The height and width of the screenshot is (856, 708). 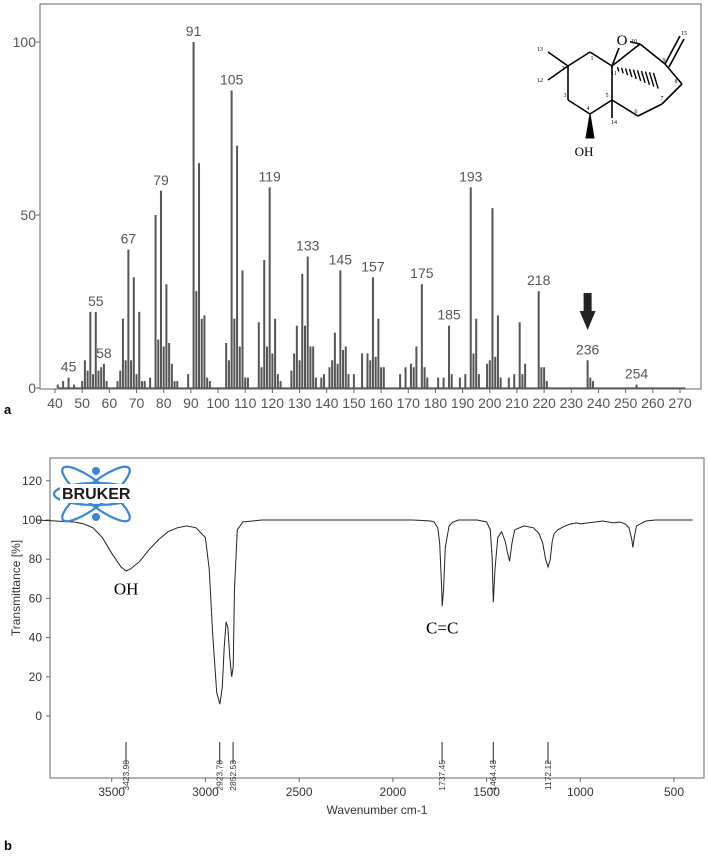 I want to click on structure-atom-number: 7, so click(x=662, y=99).